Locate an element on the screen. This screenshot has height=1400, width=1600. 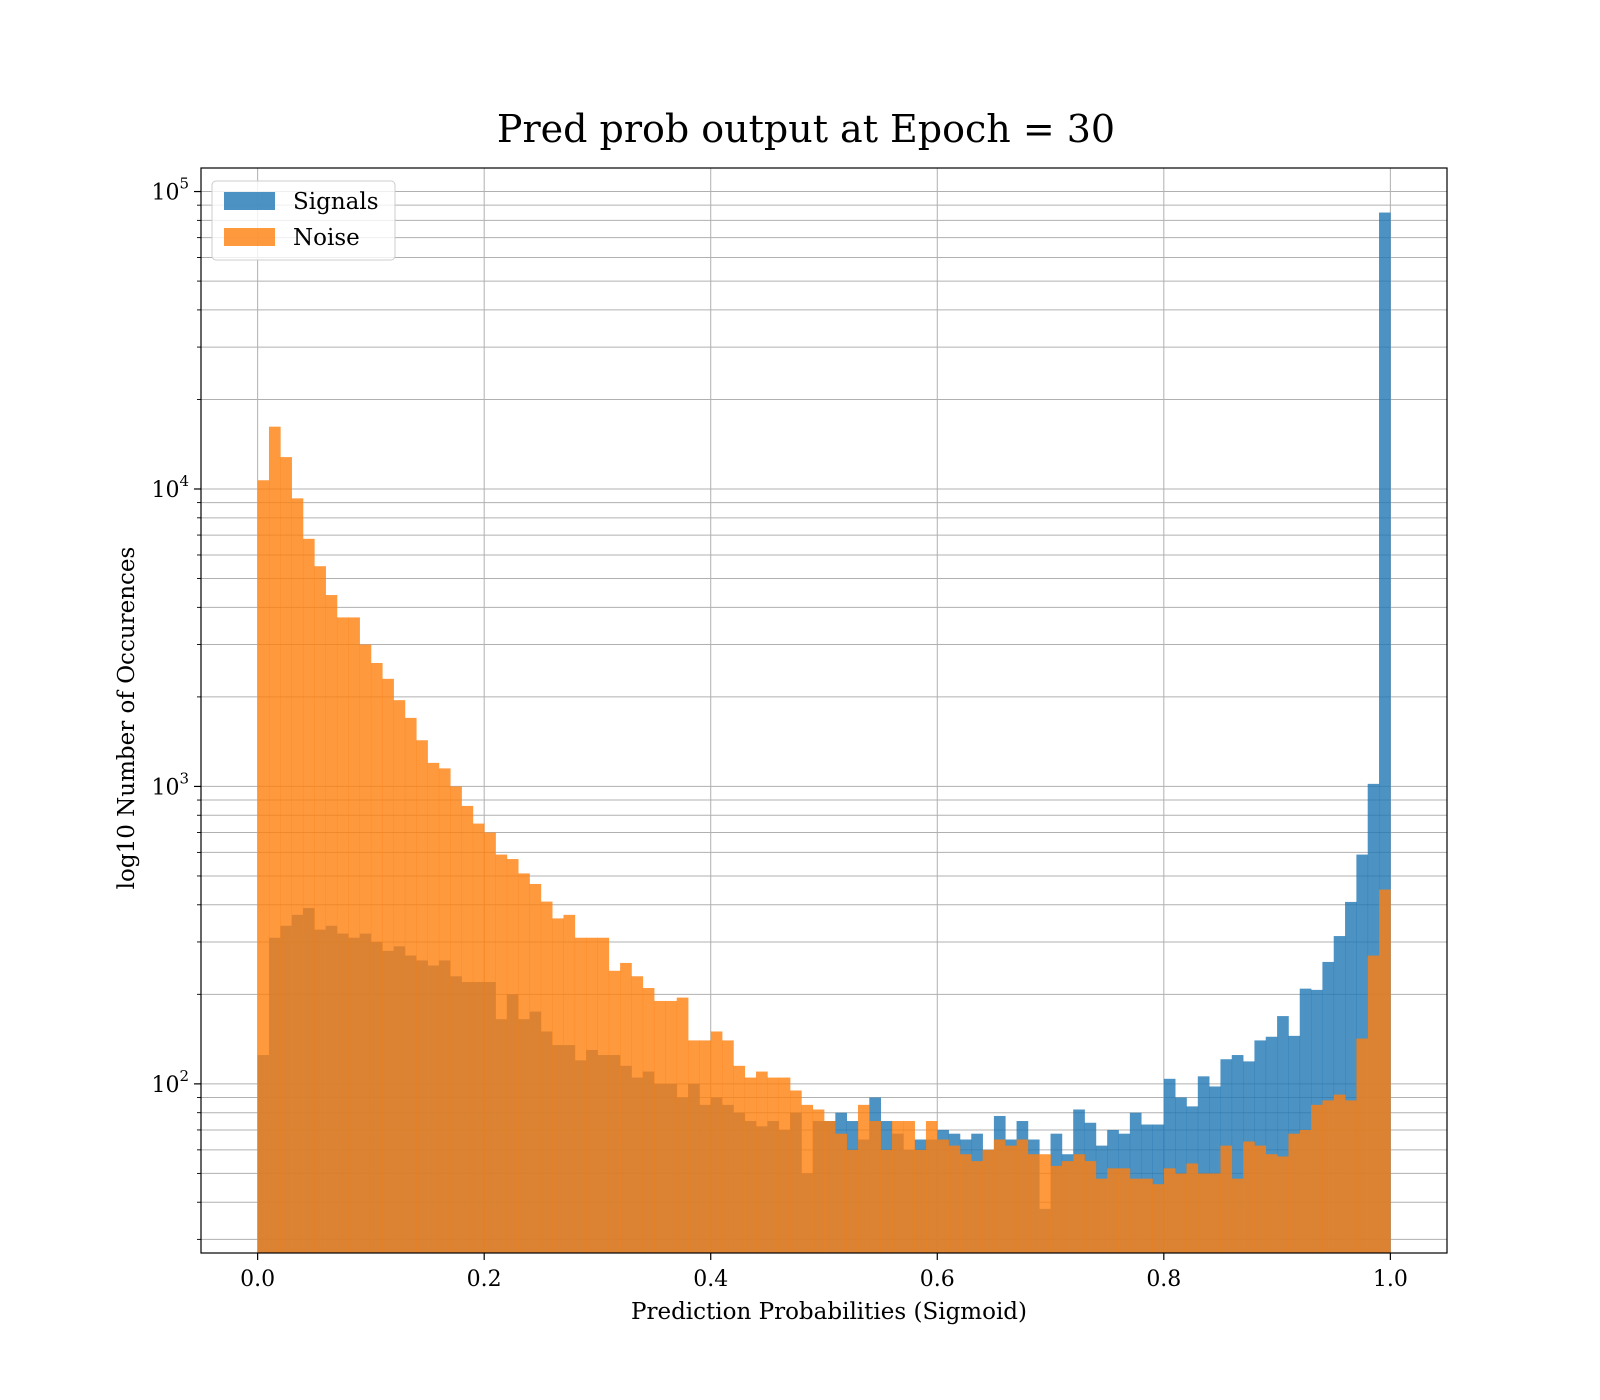
y-tick-label: 10⁴ is located at coordinates (170, 487).